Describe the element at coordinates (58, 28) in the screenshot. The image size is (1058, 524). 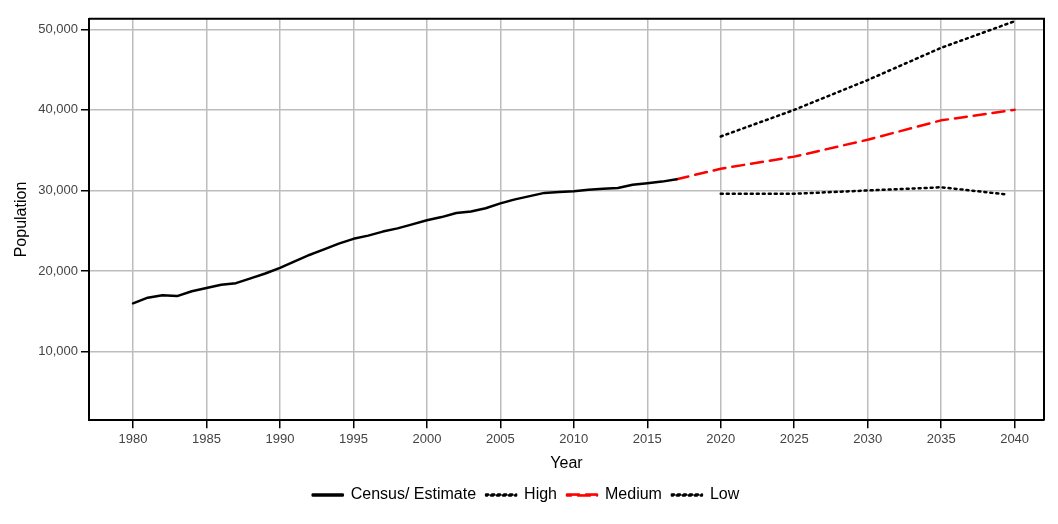
I see `y-tick-label: 50,000` at that location.